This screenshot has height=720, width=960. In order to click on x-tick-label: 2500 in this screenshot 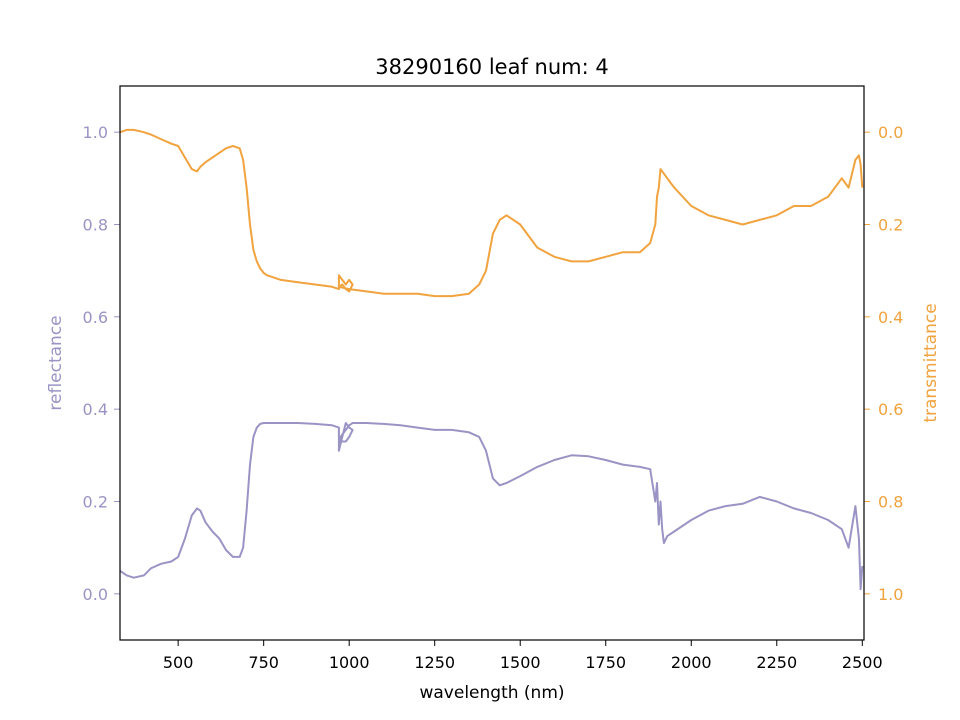, I will do `click(862, 662)`.